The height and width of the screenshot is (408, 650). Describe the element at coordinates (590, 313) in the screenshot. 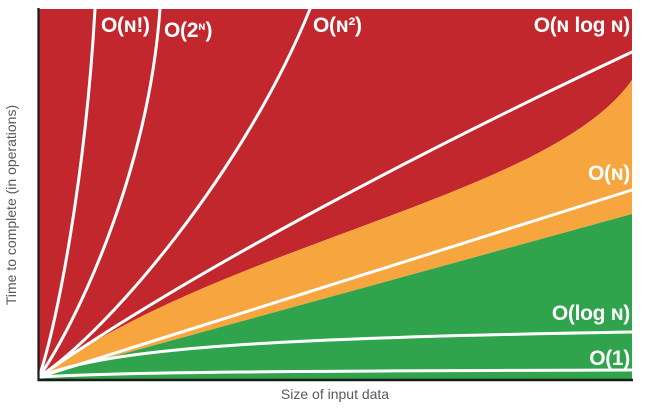

I see `label-o-logarithmic: O(log ɴ)` at that location.